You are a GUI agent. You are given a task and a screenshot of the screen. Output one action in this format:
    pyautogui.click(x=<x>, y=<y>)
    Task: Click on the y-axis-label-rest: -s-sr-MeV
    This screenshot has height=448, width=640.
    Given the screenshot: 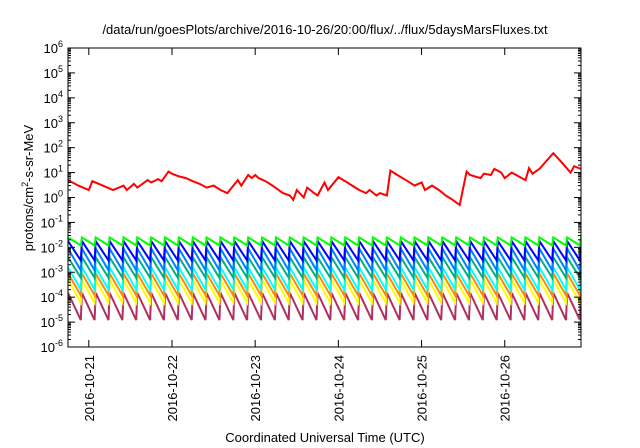 What is the action you would take?
    pyautogui.click(x=28, y=152)
    